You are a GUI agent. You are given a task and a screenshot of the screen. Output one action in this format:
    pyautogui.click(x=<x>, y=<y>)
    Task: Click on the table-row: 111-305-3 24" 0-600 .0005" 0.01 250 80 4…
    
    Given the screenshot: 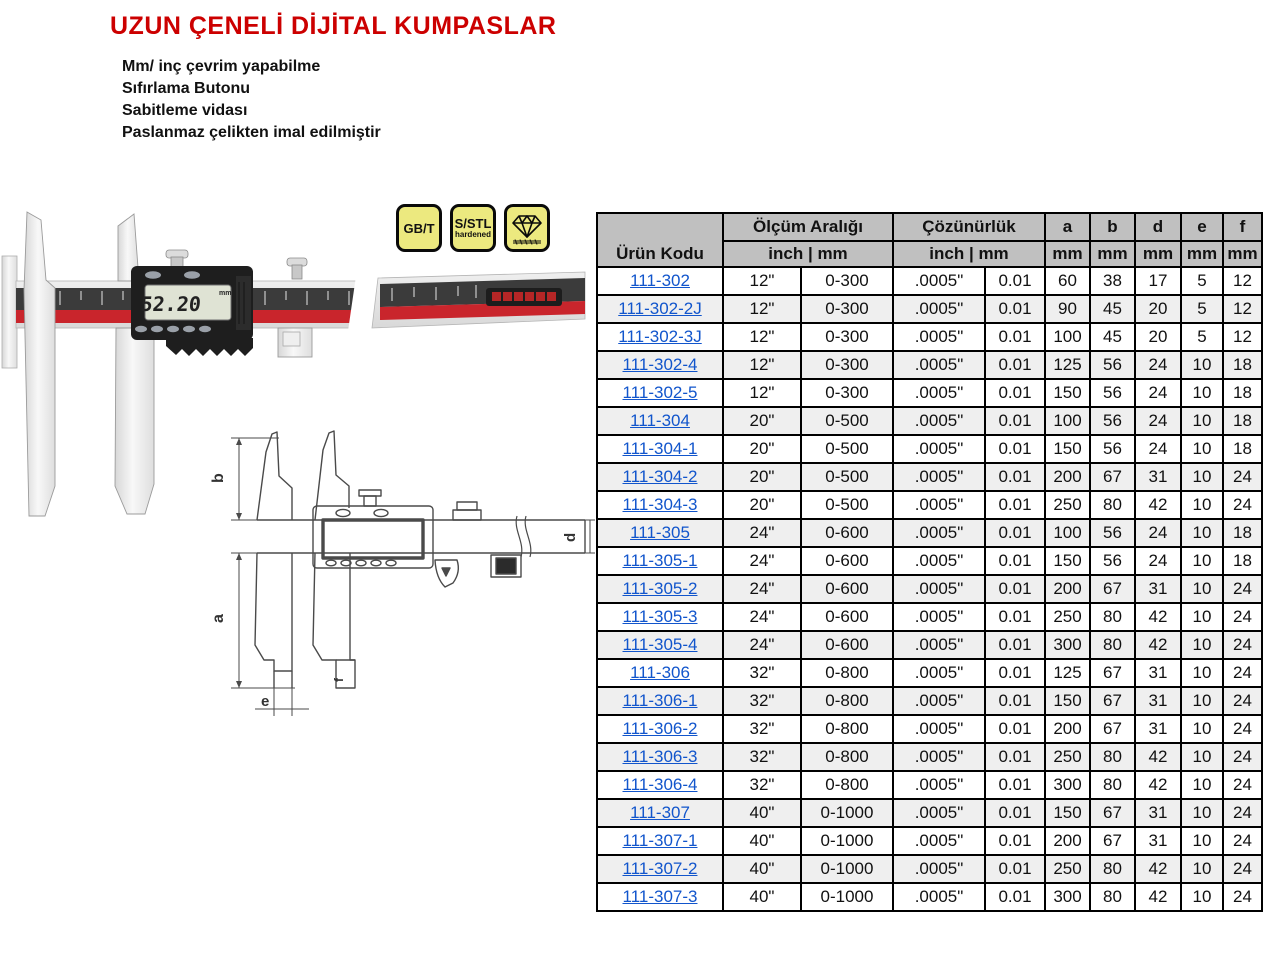 What is the action you would take?
    pyautogui.click(x=929, y=617)
    